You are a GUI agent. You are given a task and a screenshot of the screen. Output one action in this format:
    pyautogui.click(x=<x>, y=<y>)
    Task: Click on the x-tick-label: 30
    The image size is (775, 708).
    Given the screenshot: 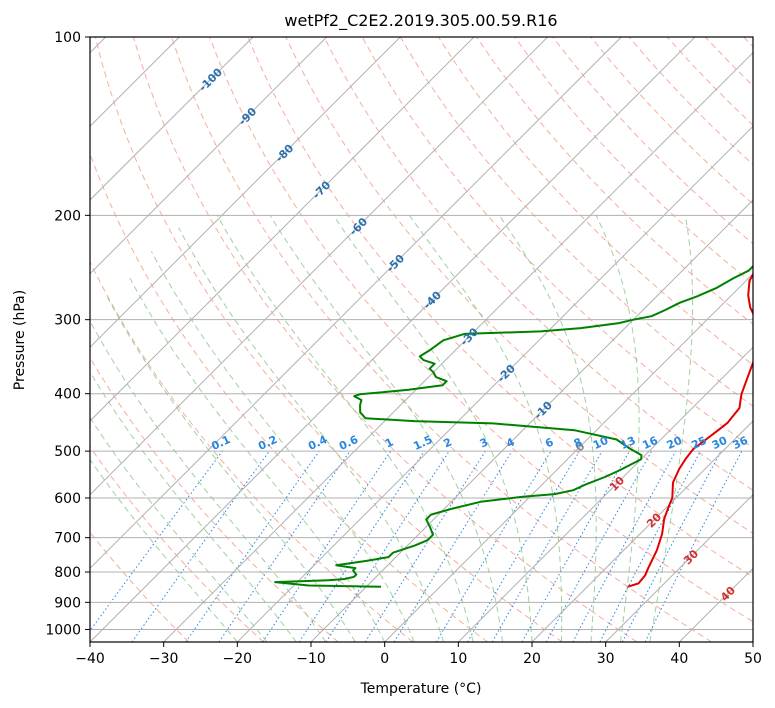 What is the action you would take?
    pyautogui.click(x=606, y=659)
    